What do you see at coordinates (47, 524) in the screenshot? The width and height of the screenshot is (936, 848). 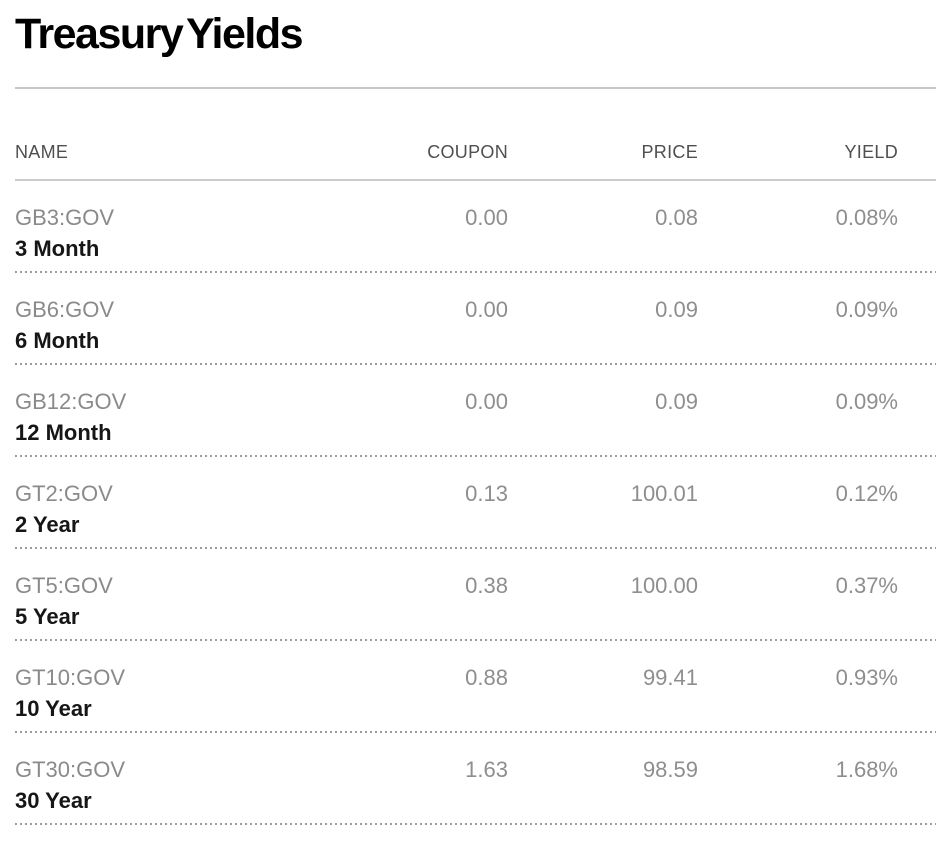 I see `maturity-label: 2 Year` at bounding box center [47, 524].